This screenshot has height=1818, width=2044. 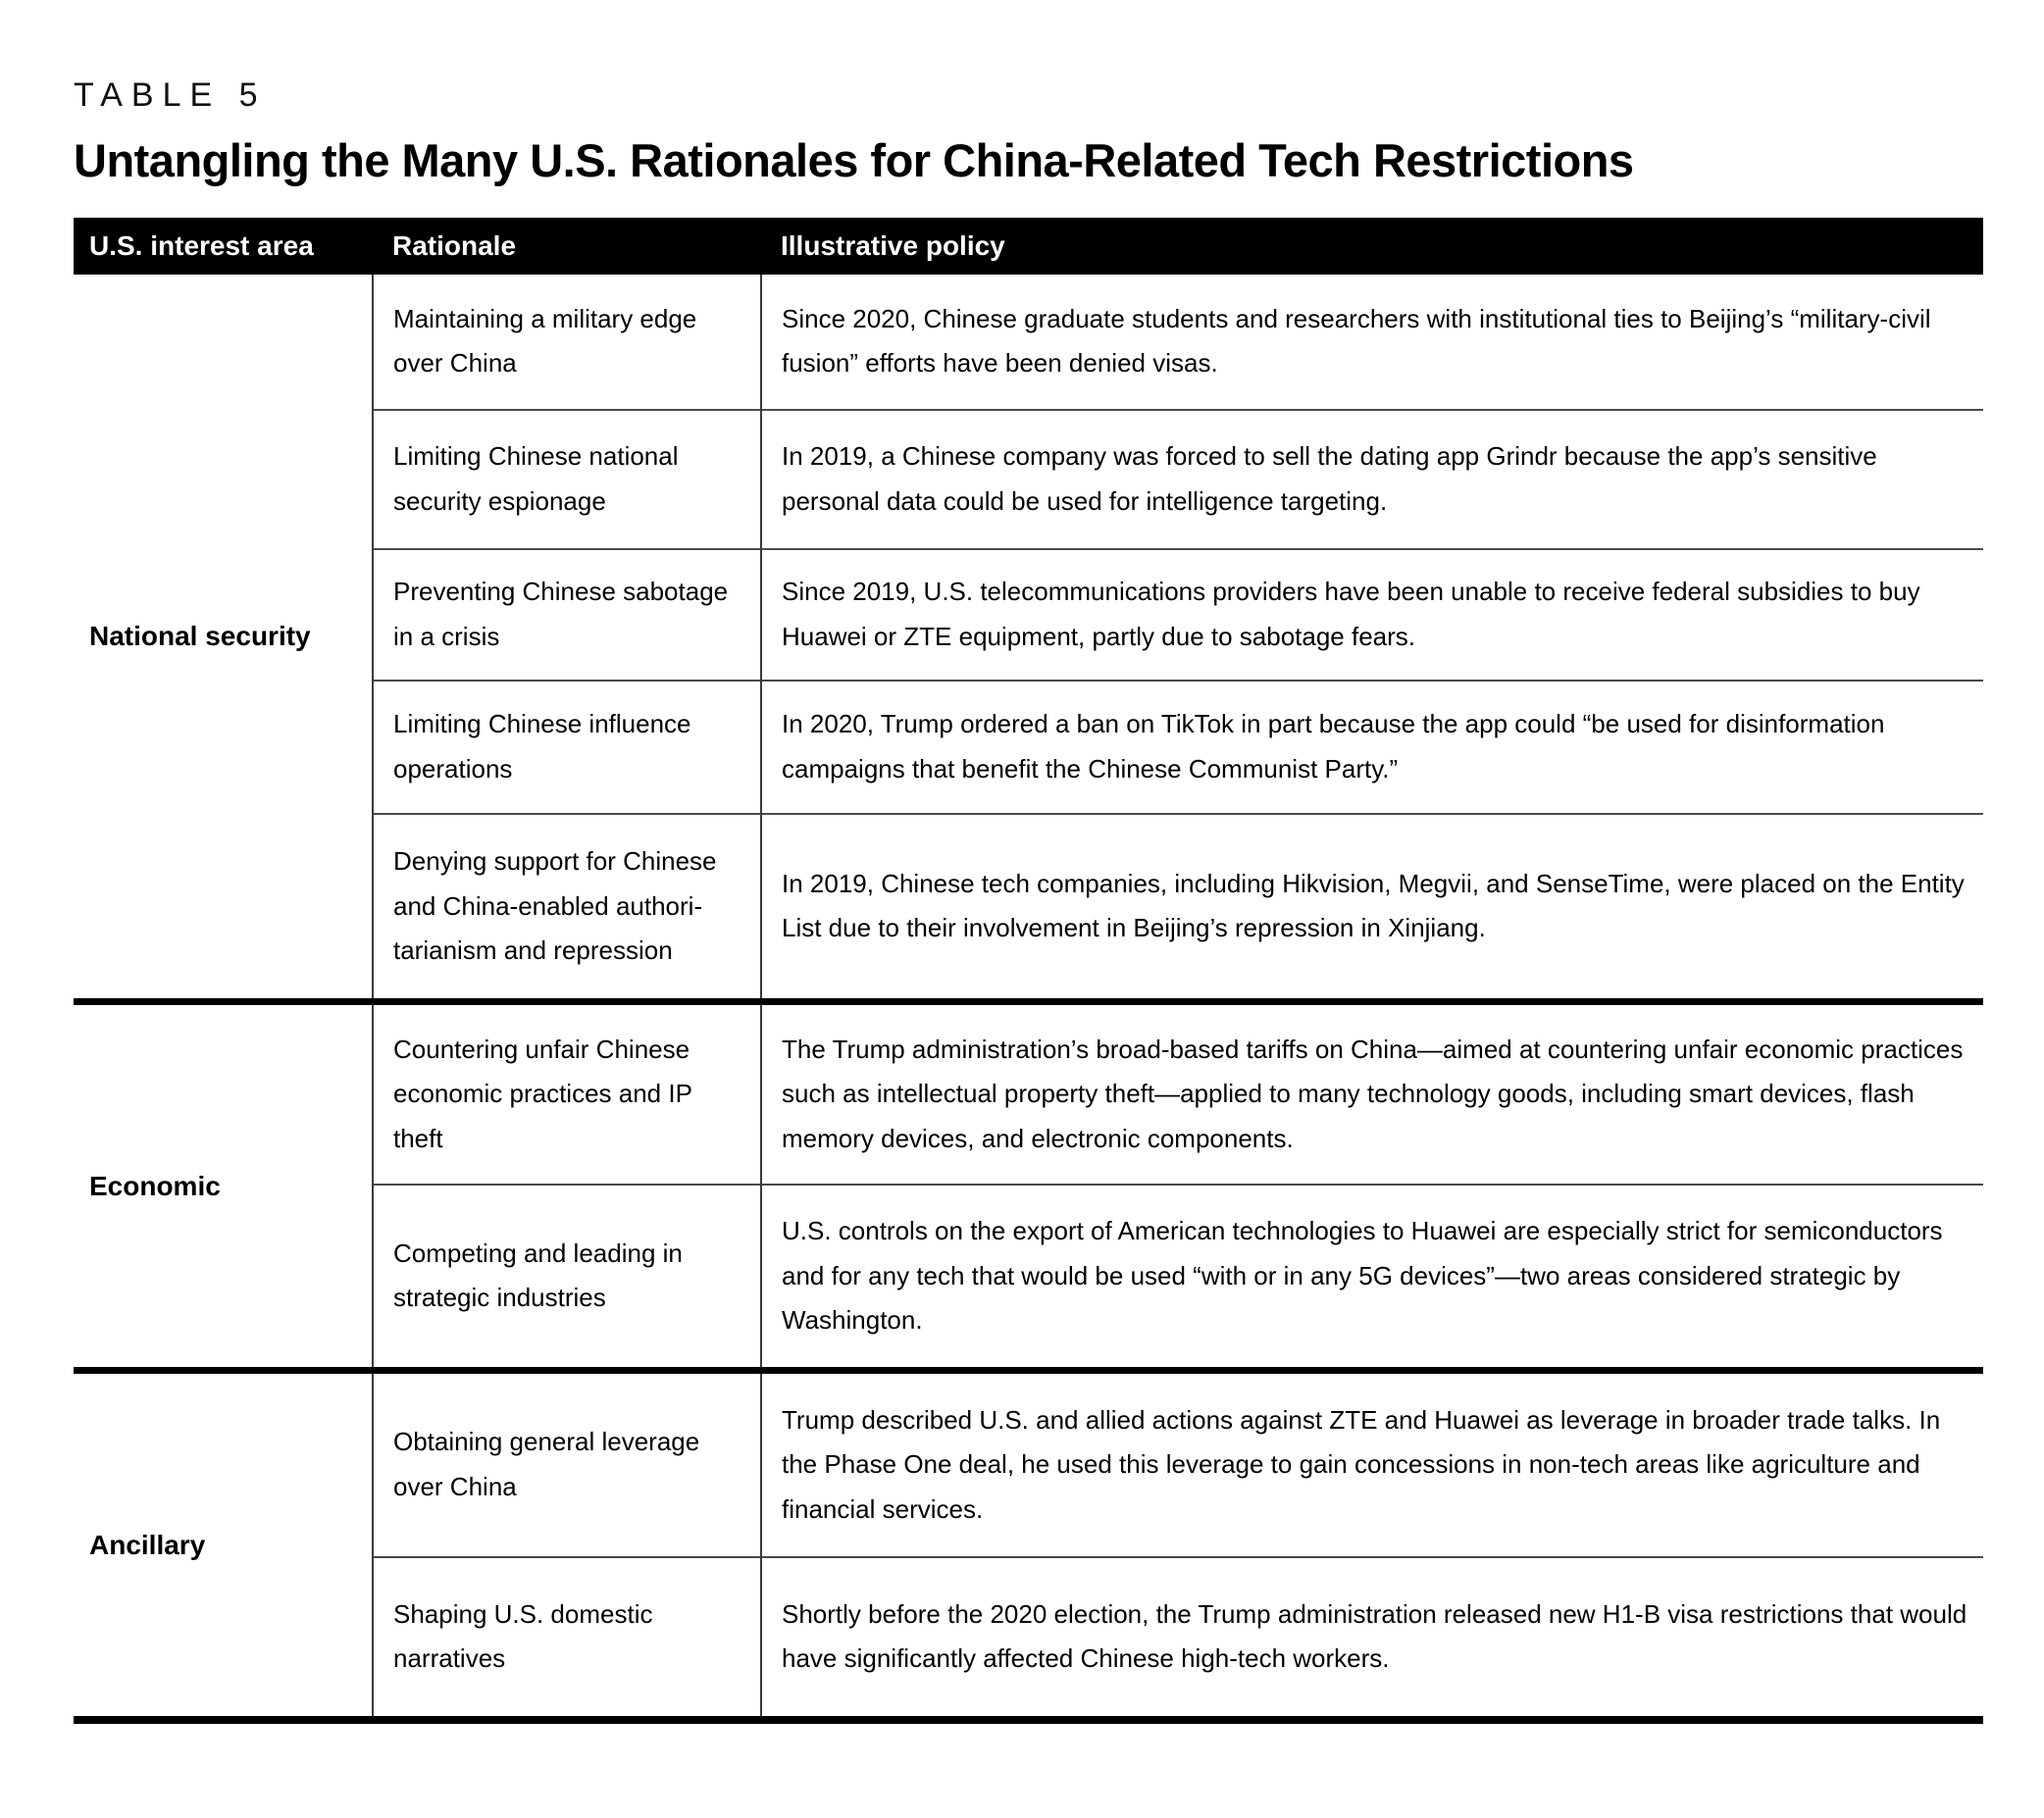 I want to click on rationale-cell: Preventing Chinese sabotage in a crisis, so click(x=567, y=614).